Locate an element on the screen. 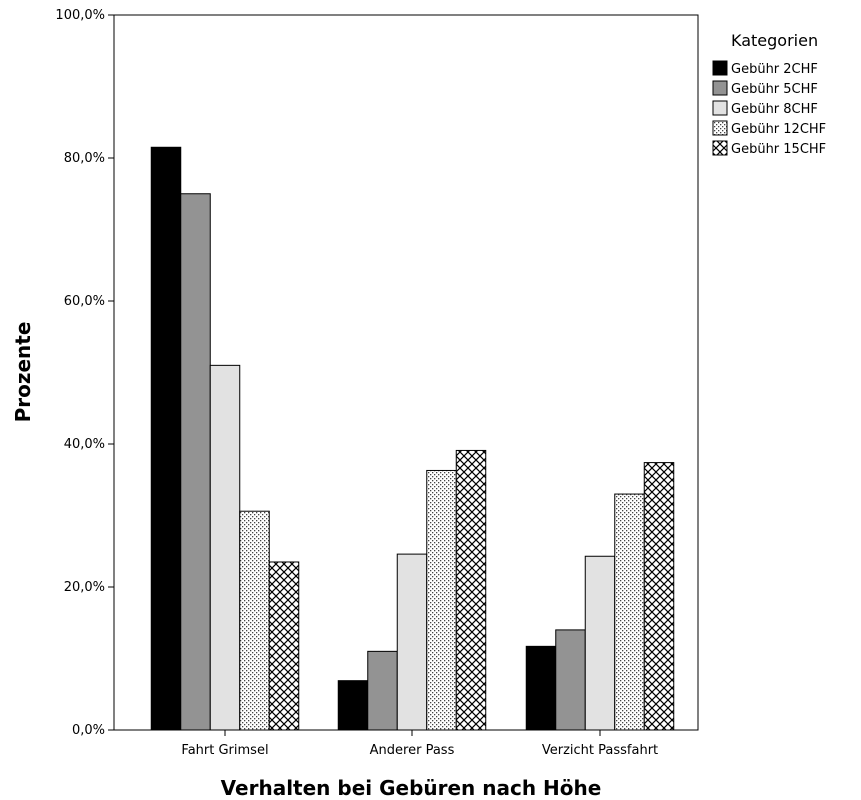 The image size is (861, 800). y-tick-label: 20,0% is located at coordinates (84, 587).